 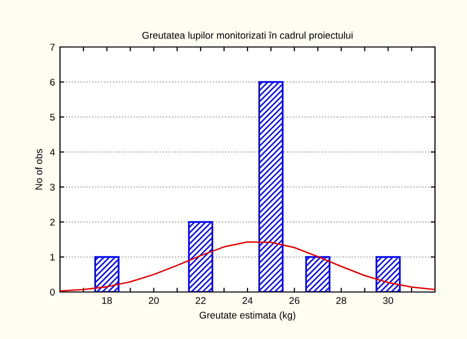 I want to click on x-tick-label: 28, so click(x=341, y=300).